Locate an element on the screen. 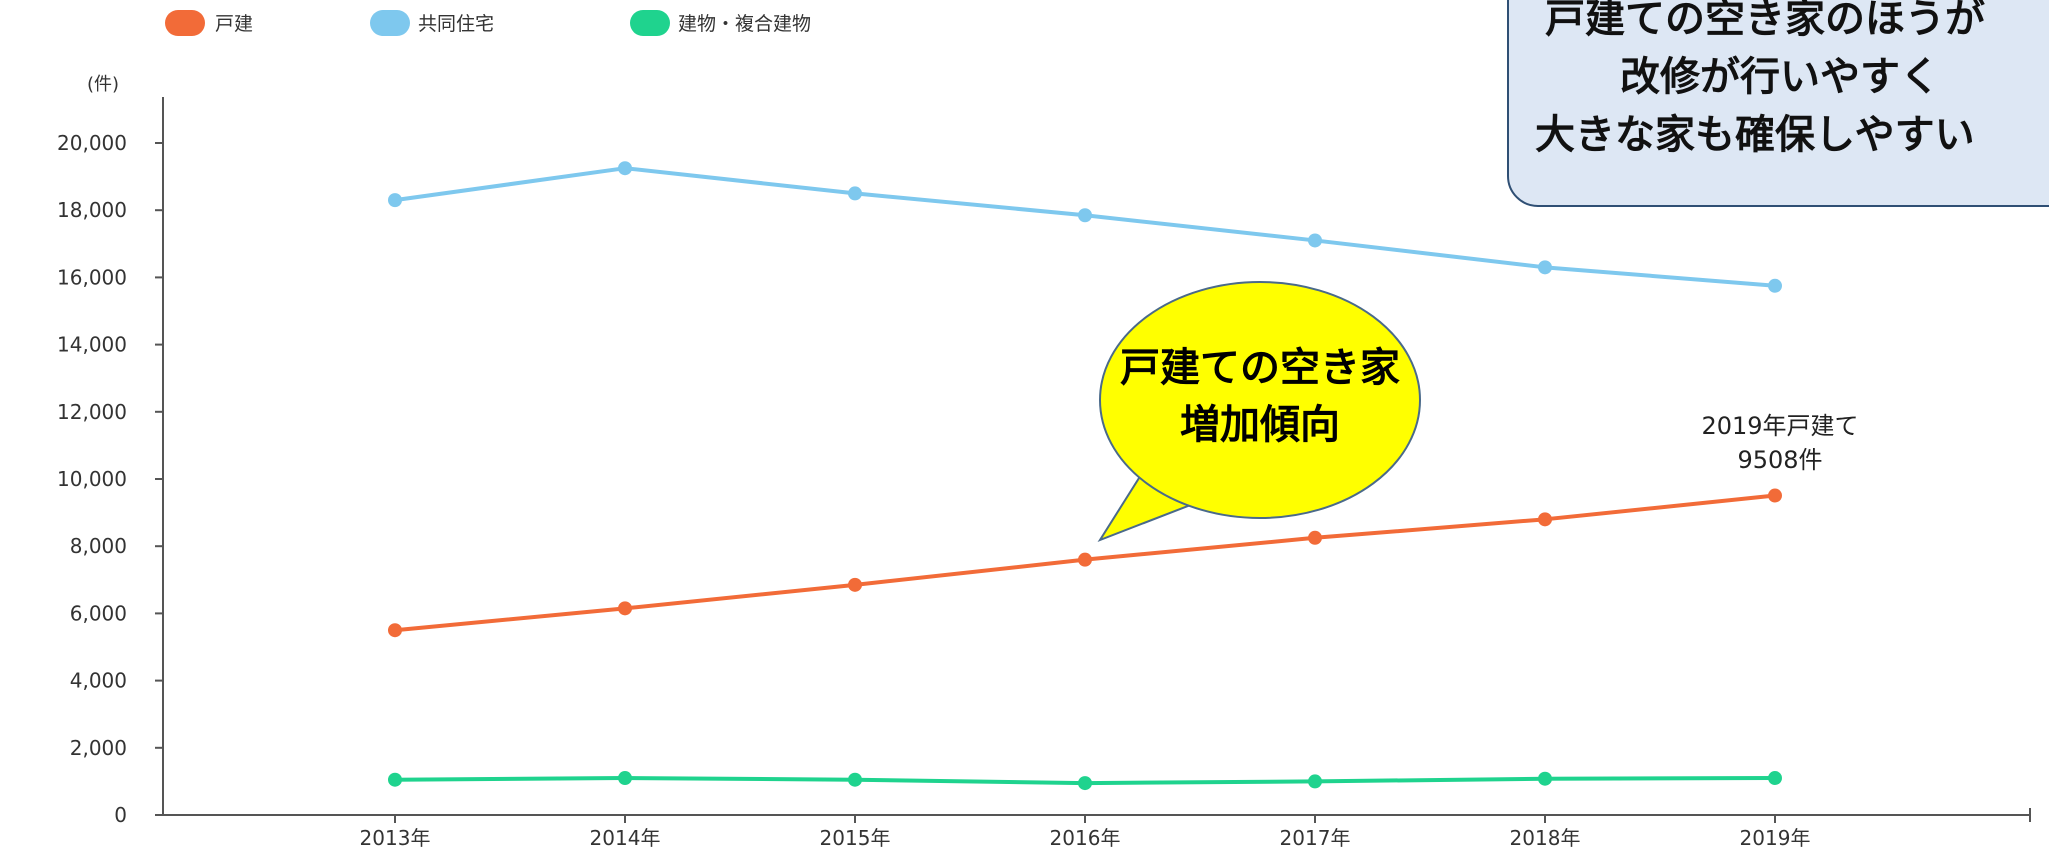 This screenshot has width=2049, height=849. y-tick-label: 20,000 is located at coordinates (92, 143).